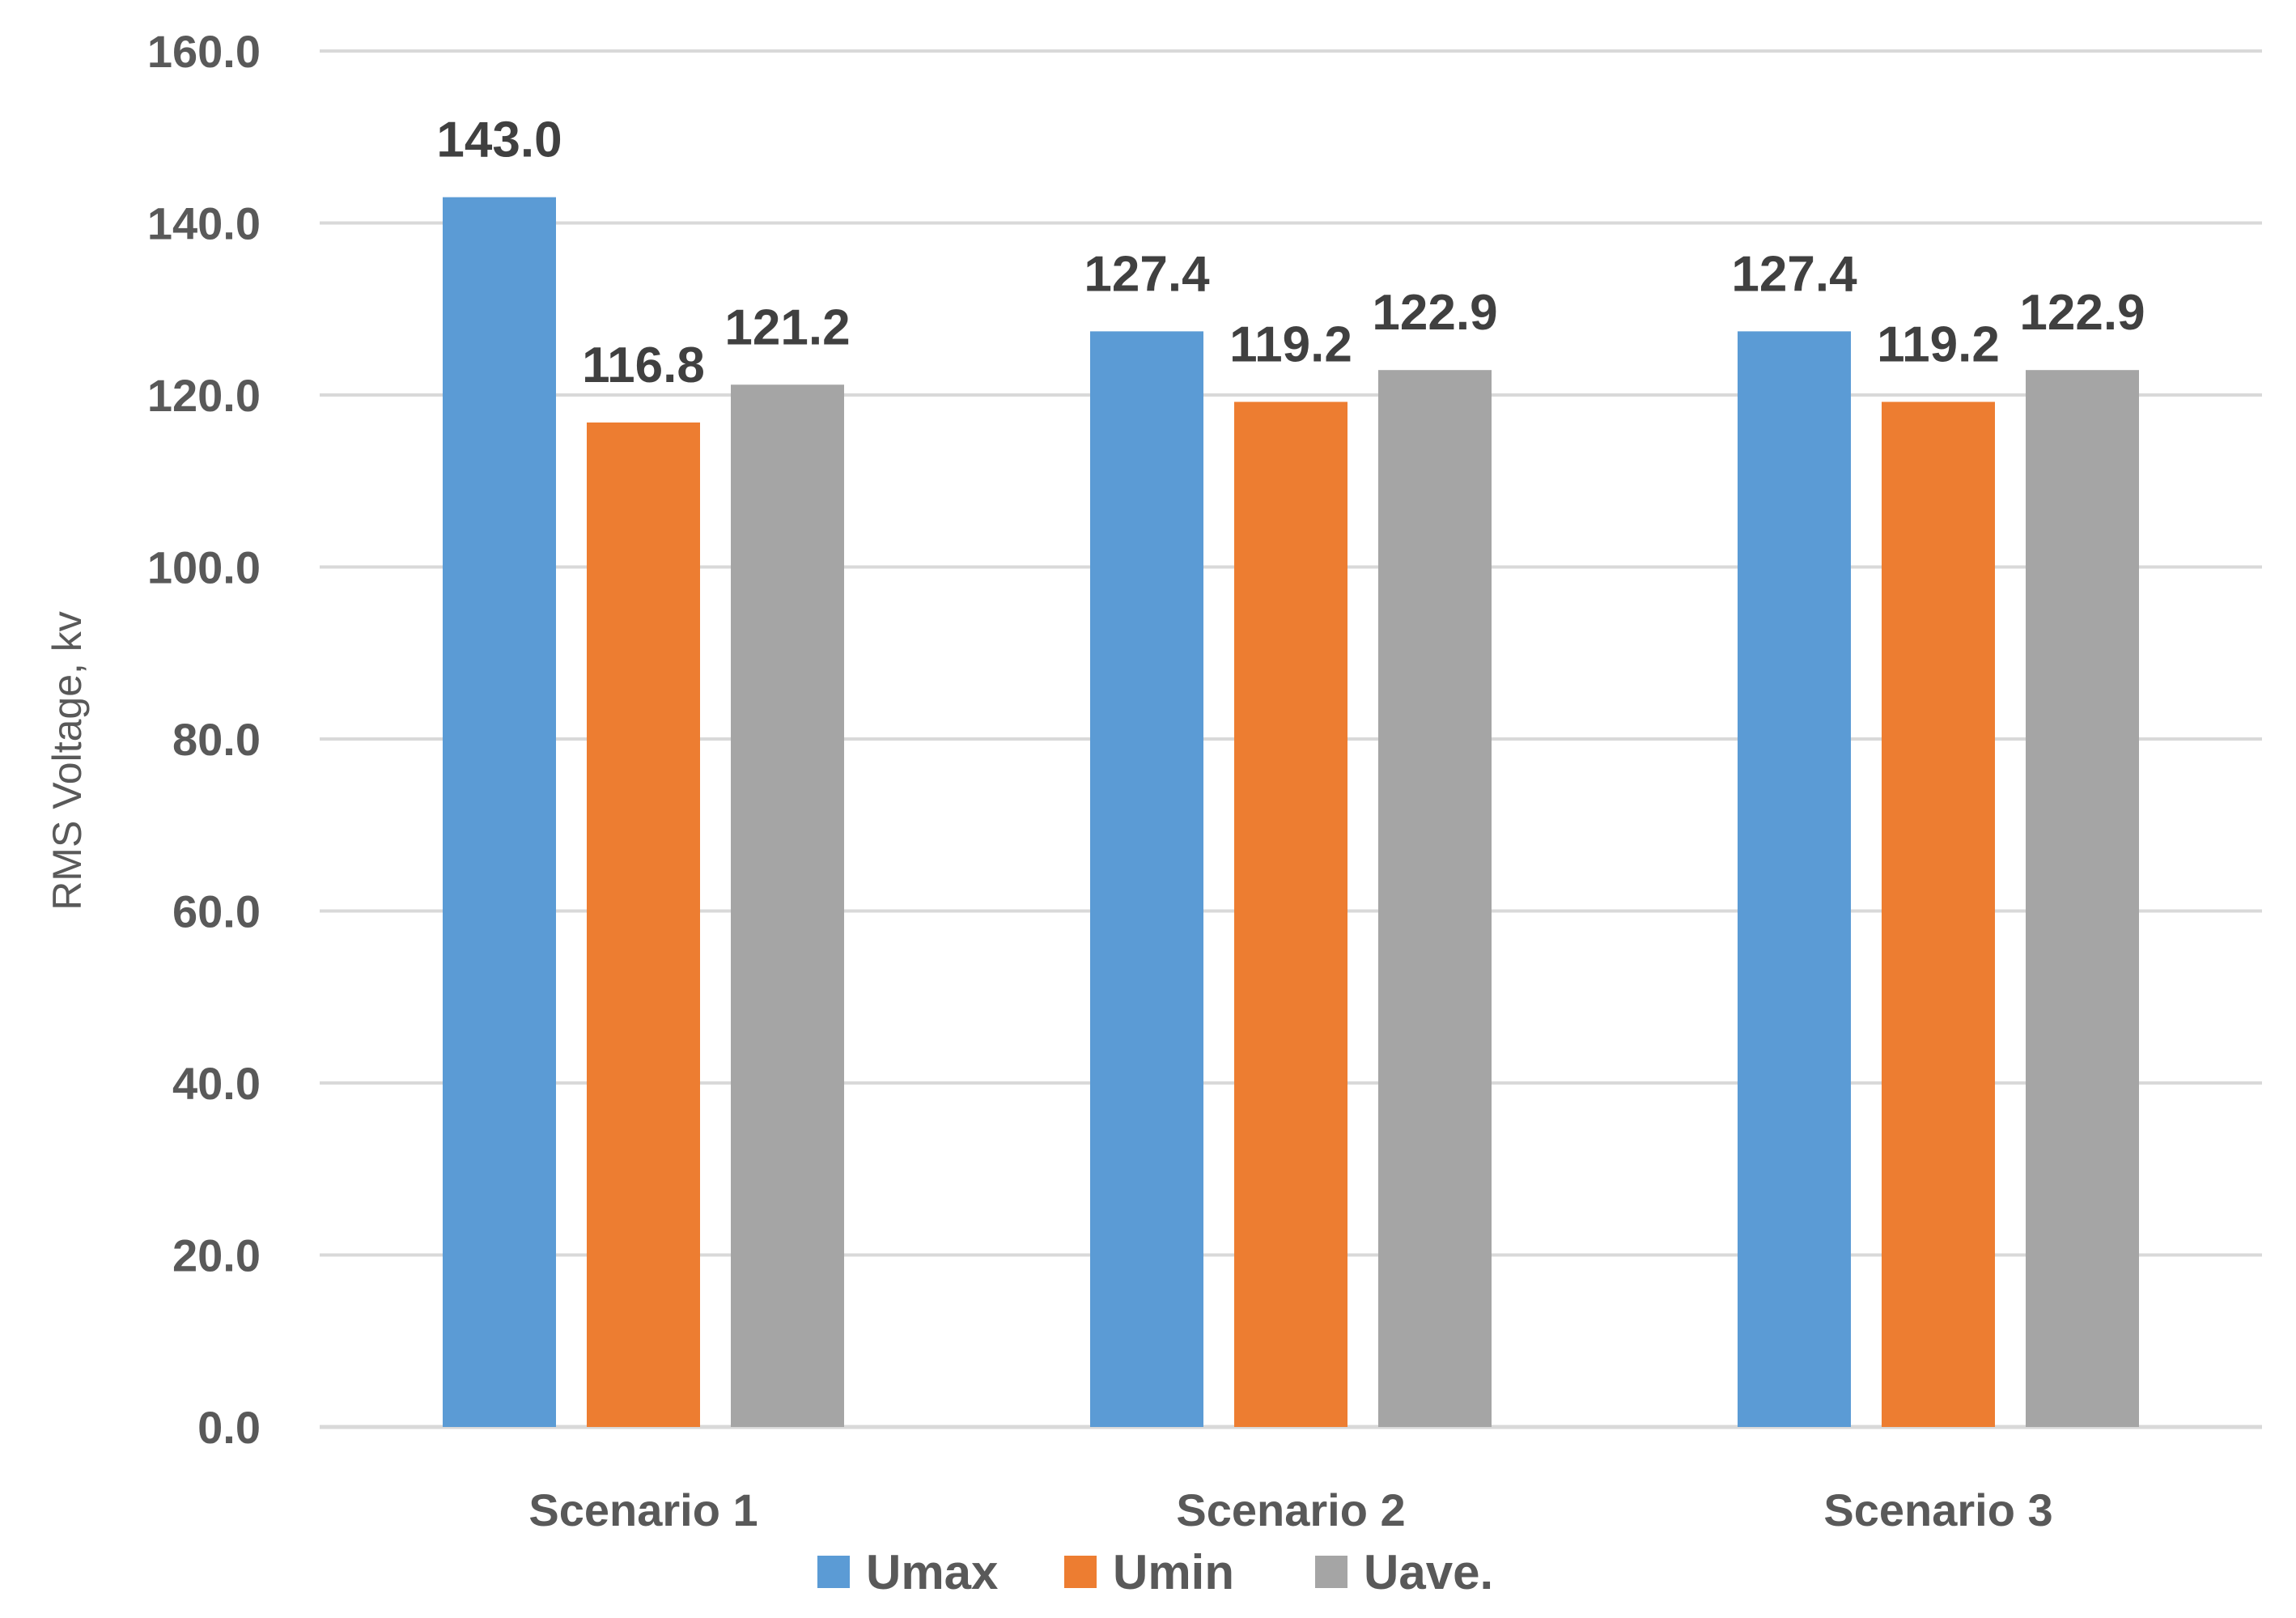 The width and height of the screenshot is (2296, 1618). Describe the element at coordinates (204, 223) in the screenshot. I see `y-tick-label: 140.0` at that location.